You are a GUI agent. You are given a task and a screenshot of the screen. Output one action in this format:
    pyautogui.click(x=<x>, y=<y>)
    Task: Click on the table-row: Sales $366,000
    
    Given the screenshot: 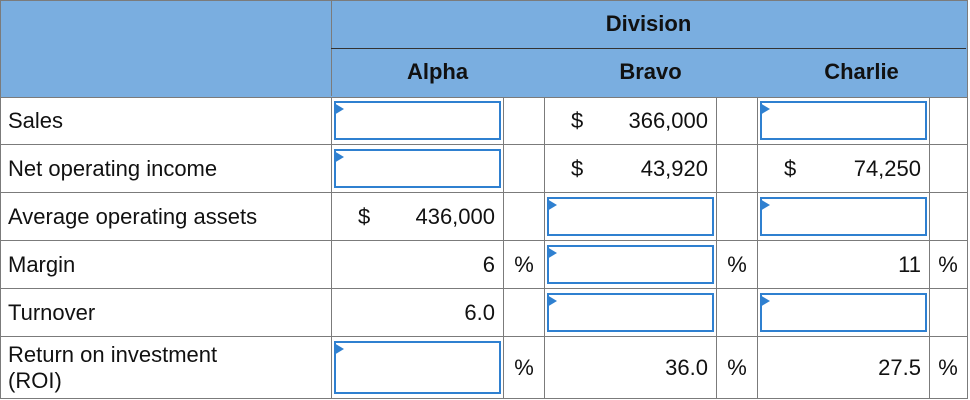 What is the action you would take?
    pyautogui.click(x=484, y=121)
    